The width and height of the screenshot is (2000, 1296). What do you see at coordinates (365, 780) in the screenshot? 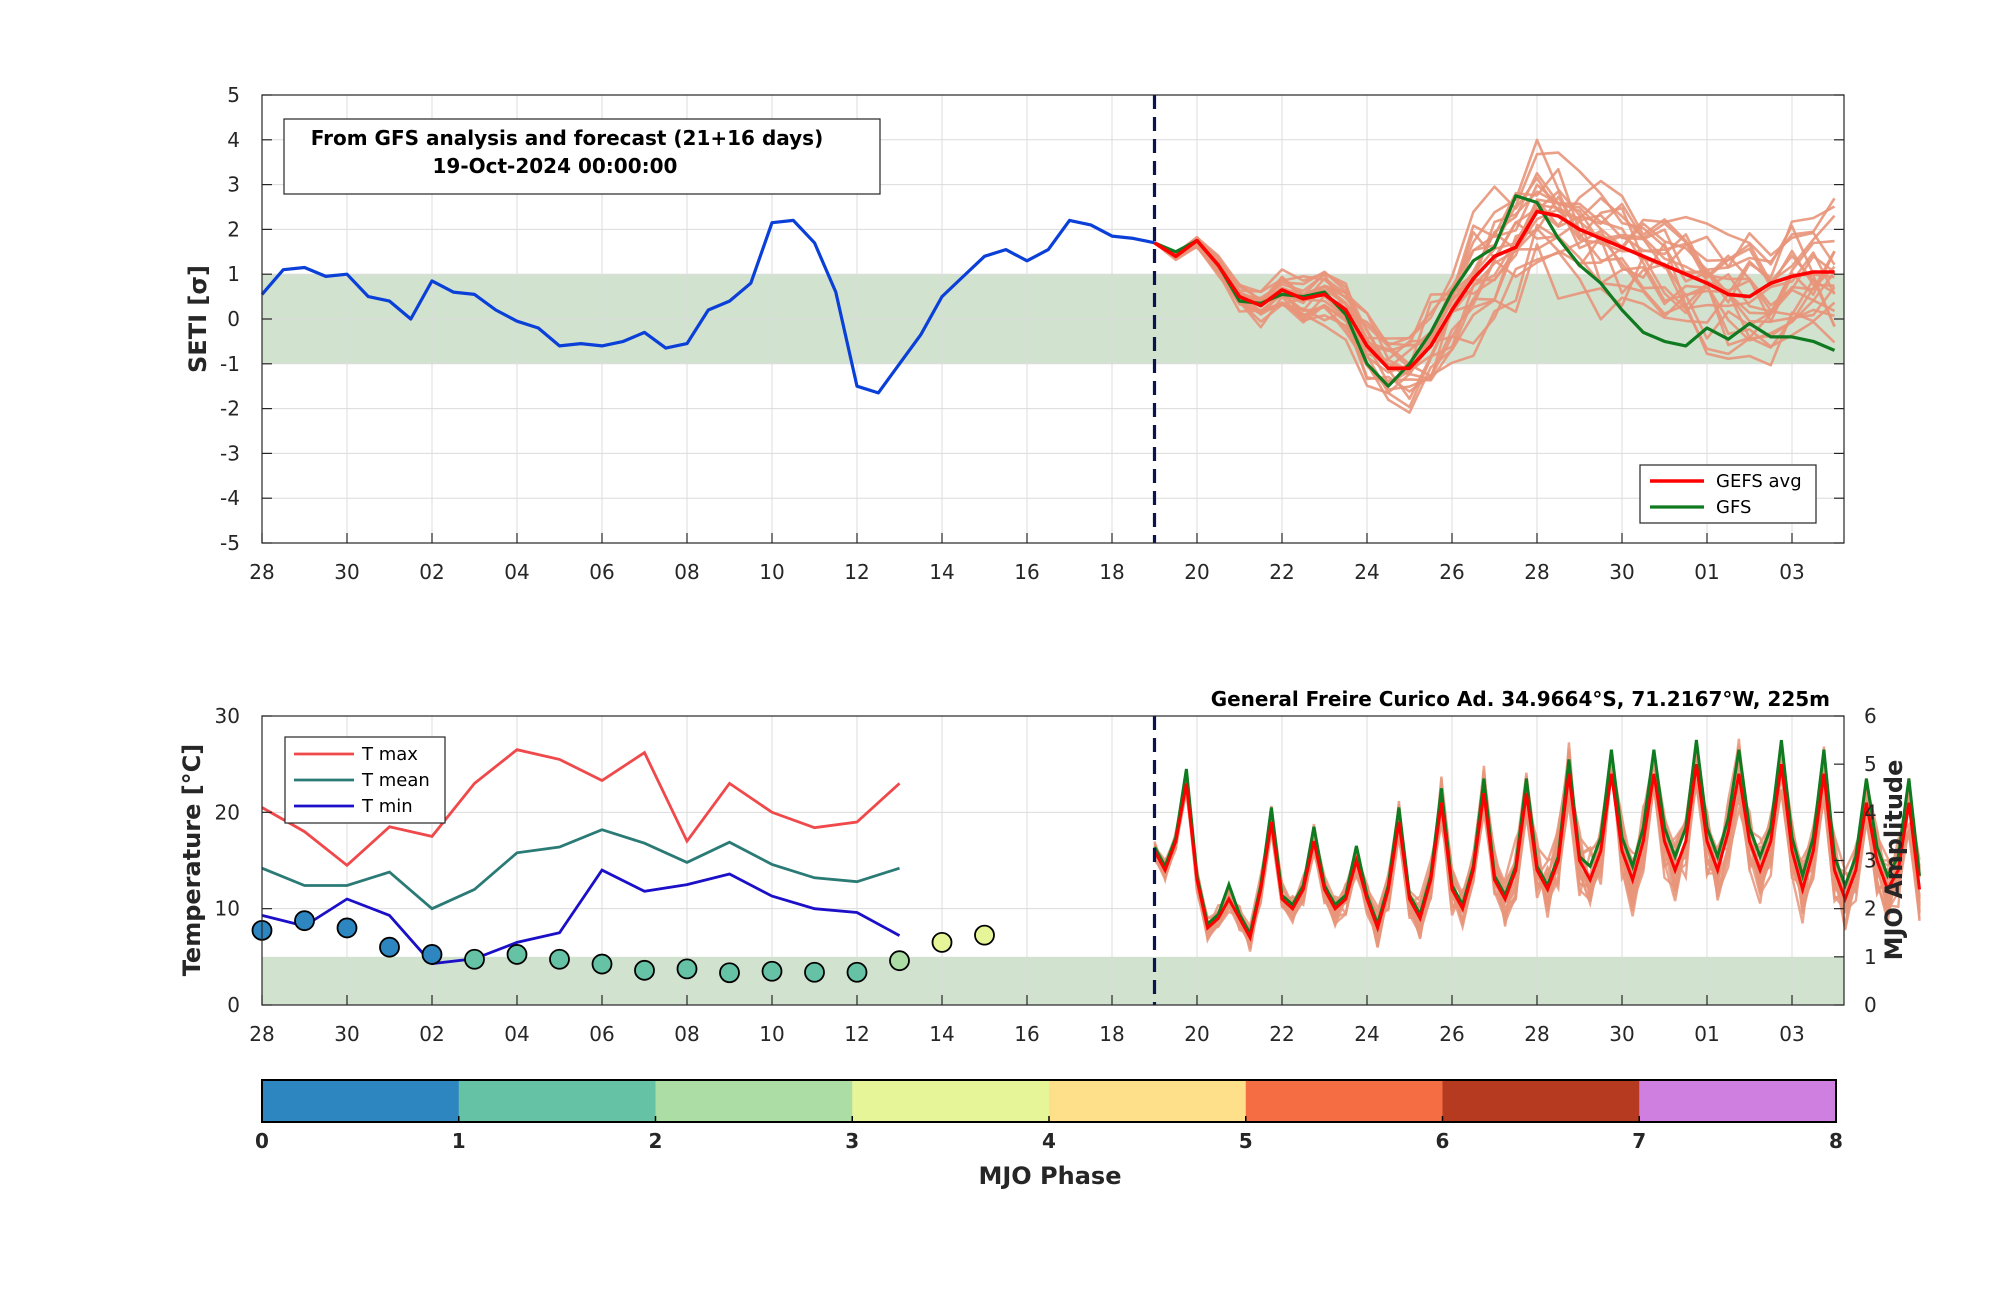
I see `legend: T max T mean T min` at bounding box center [365, 780].